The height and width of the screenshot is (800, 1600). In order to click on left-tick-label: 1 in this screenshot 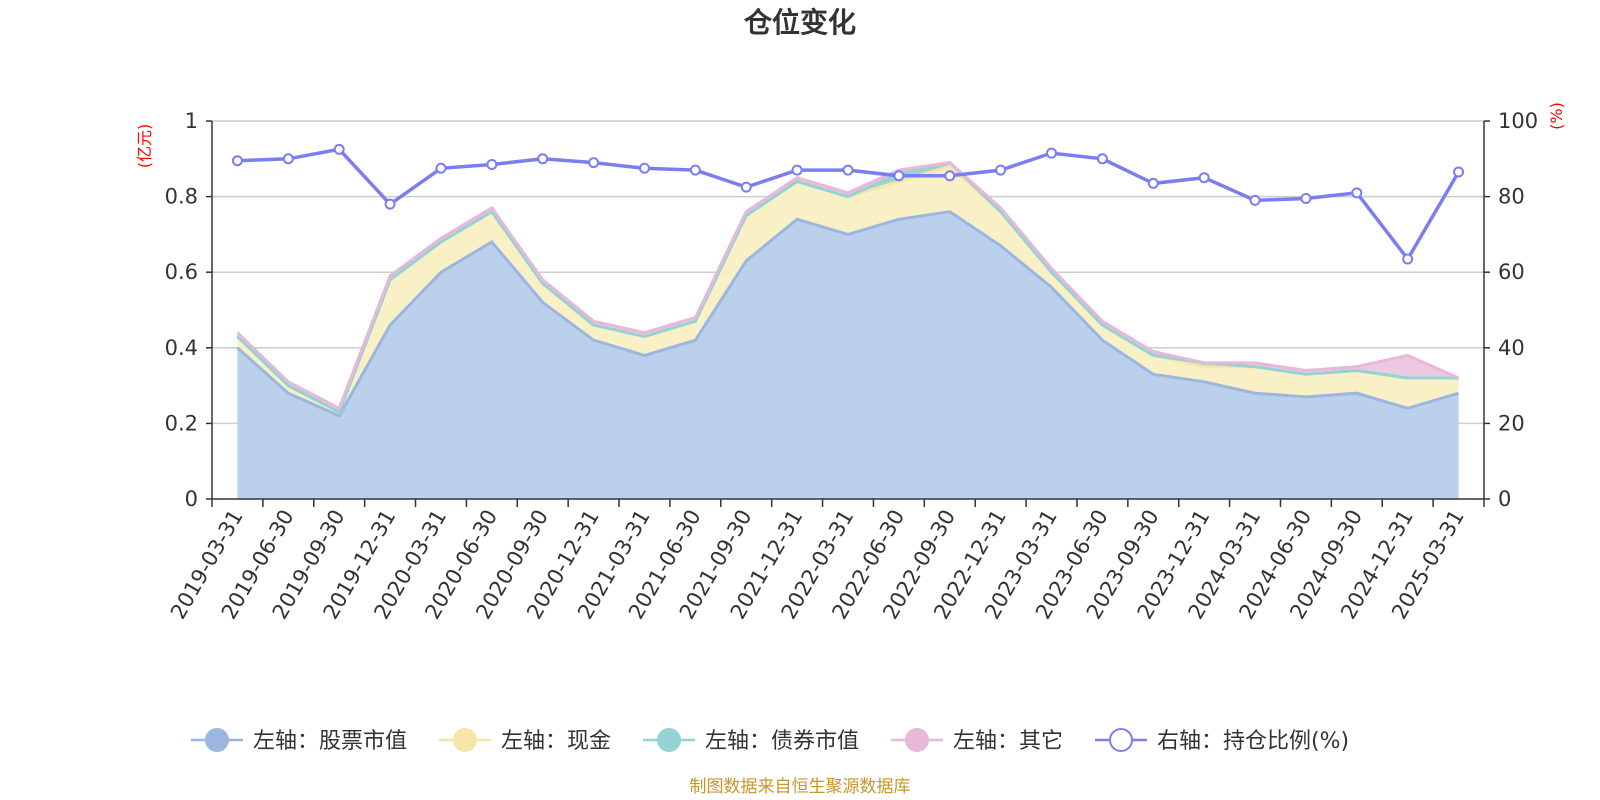, I will do `click(191, 121)`.